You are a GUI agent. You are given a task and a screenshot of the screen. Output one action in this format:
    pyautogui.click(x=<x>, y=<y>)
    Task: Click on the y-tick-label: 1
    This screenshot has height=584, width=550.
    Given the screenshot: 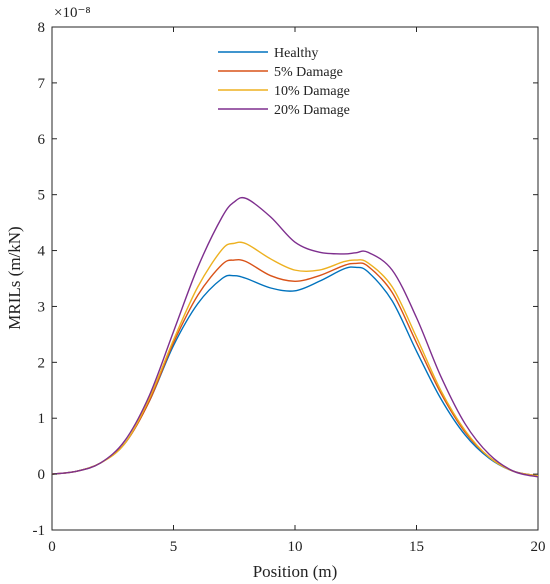 What is the action you would take?
    pyautogui.click(x=42, y=419)
    